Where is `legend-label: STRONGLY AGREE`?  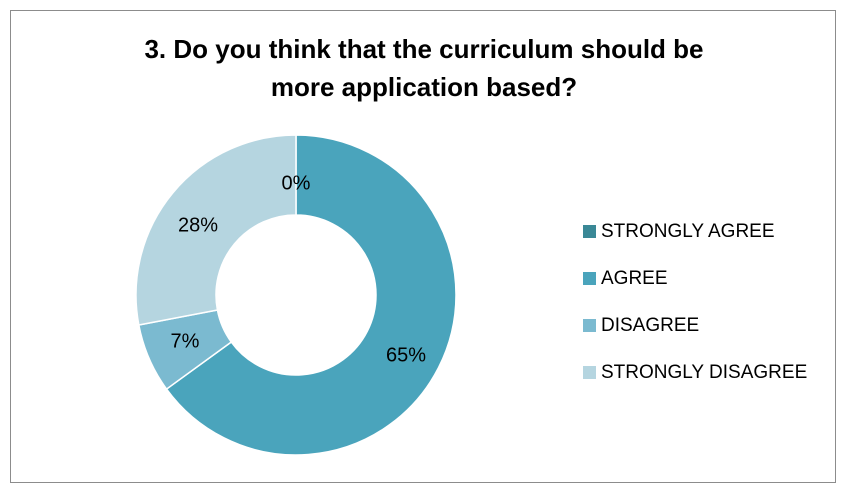 legend-label: STRONGLY AGREE is located at coordinates (688, 231).